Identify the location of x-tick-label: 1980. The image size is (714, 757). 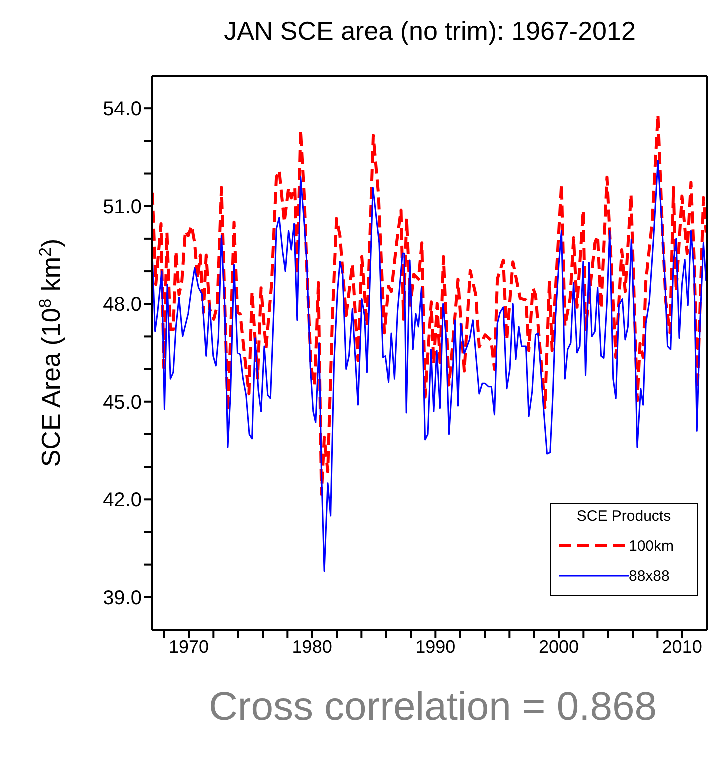
(312, 646).